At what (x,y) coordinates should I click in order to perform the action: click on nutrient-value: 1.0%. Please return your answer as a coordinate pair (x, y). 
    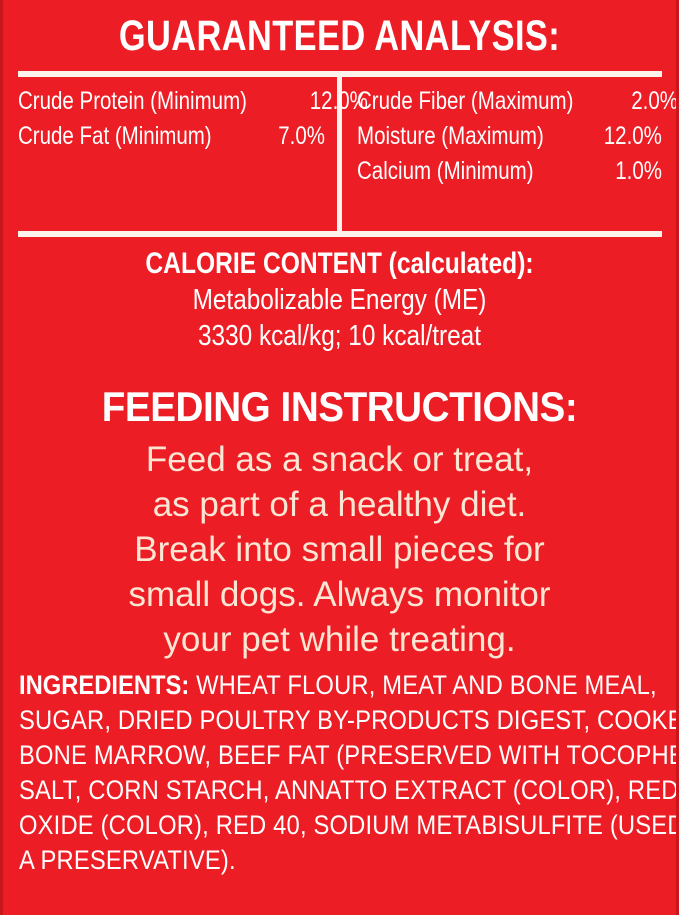
    Looking at the image, I should click on (638, 171).